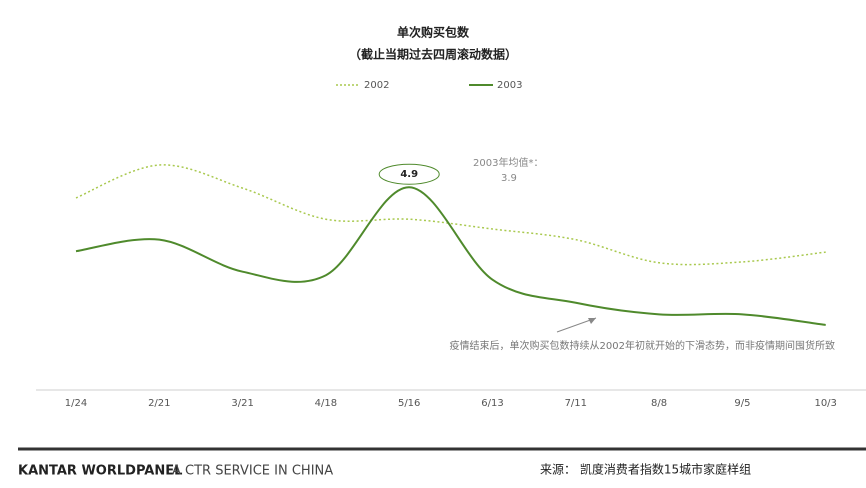 The width and height of the screenshot is (866, 488). I want to click on data-label-frame, so click(409, 174).